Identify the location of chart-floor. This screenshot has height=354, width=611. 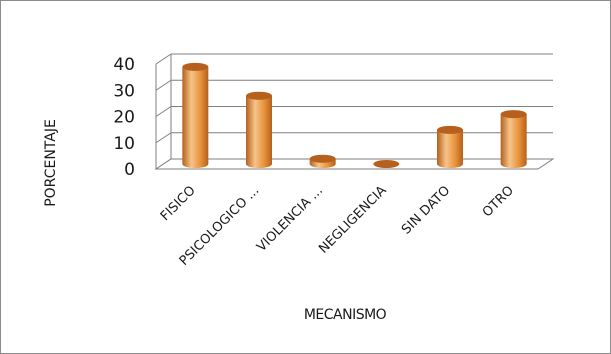
(354, 164).